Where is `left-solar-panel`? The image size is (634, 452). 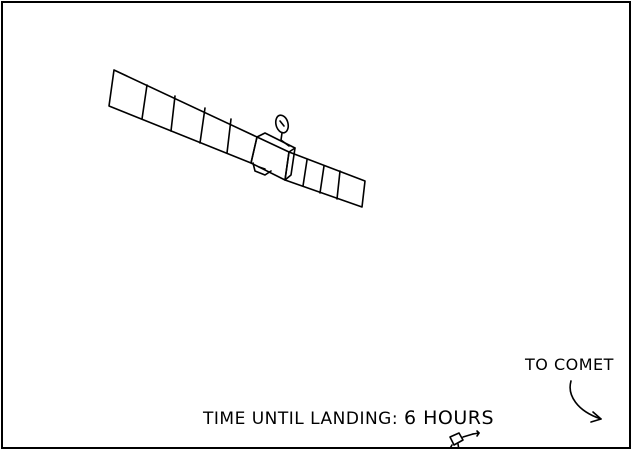
left-solar-panel is located at coordinates (183, 116).